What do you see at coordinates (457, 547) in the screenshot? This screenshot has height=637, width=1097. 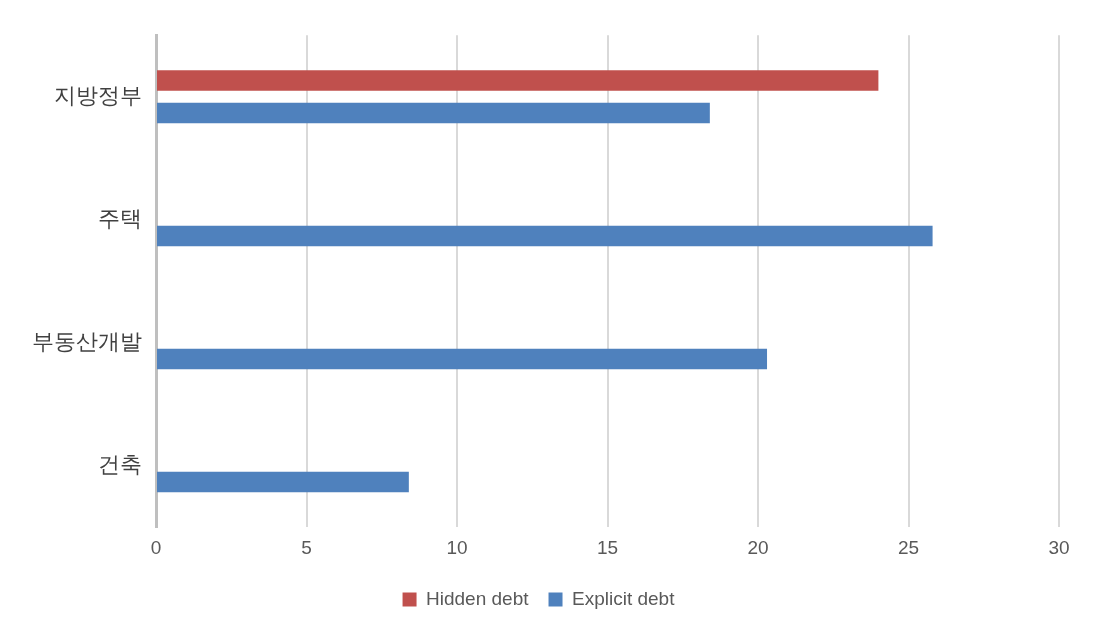 I see `x-tick-label: 10` at bounding box center [457, 547].